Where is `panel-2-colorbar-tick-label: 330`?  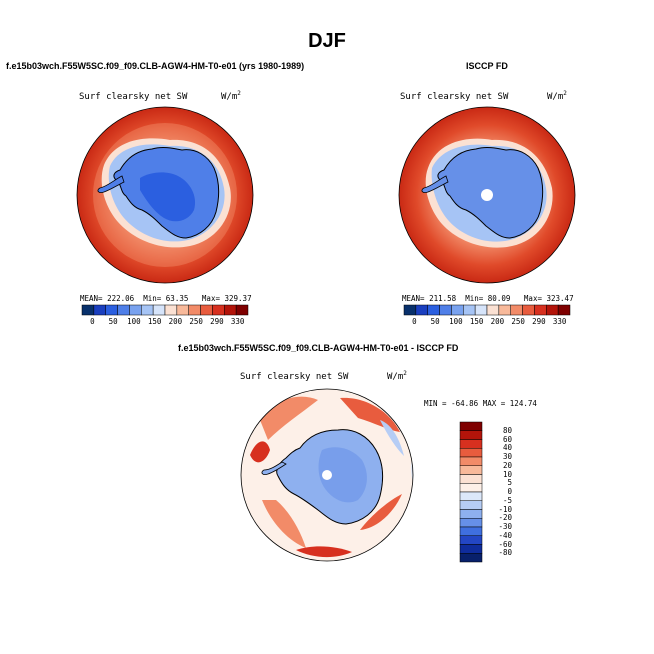 panel-2-colorbar-tick-label: 330 is located at coordinates (559, 321).